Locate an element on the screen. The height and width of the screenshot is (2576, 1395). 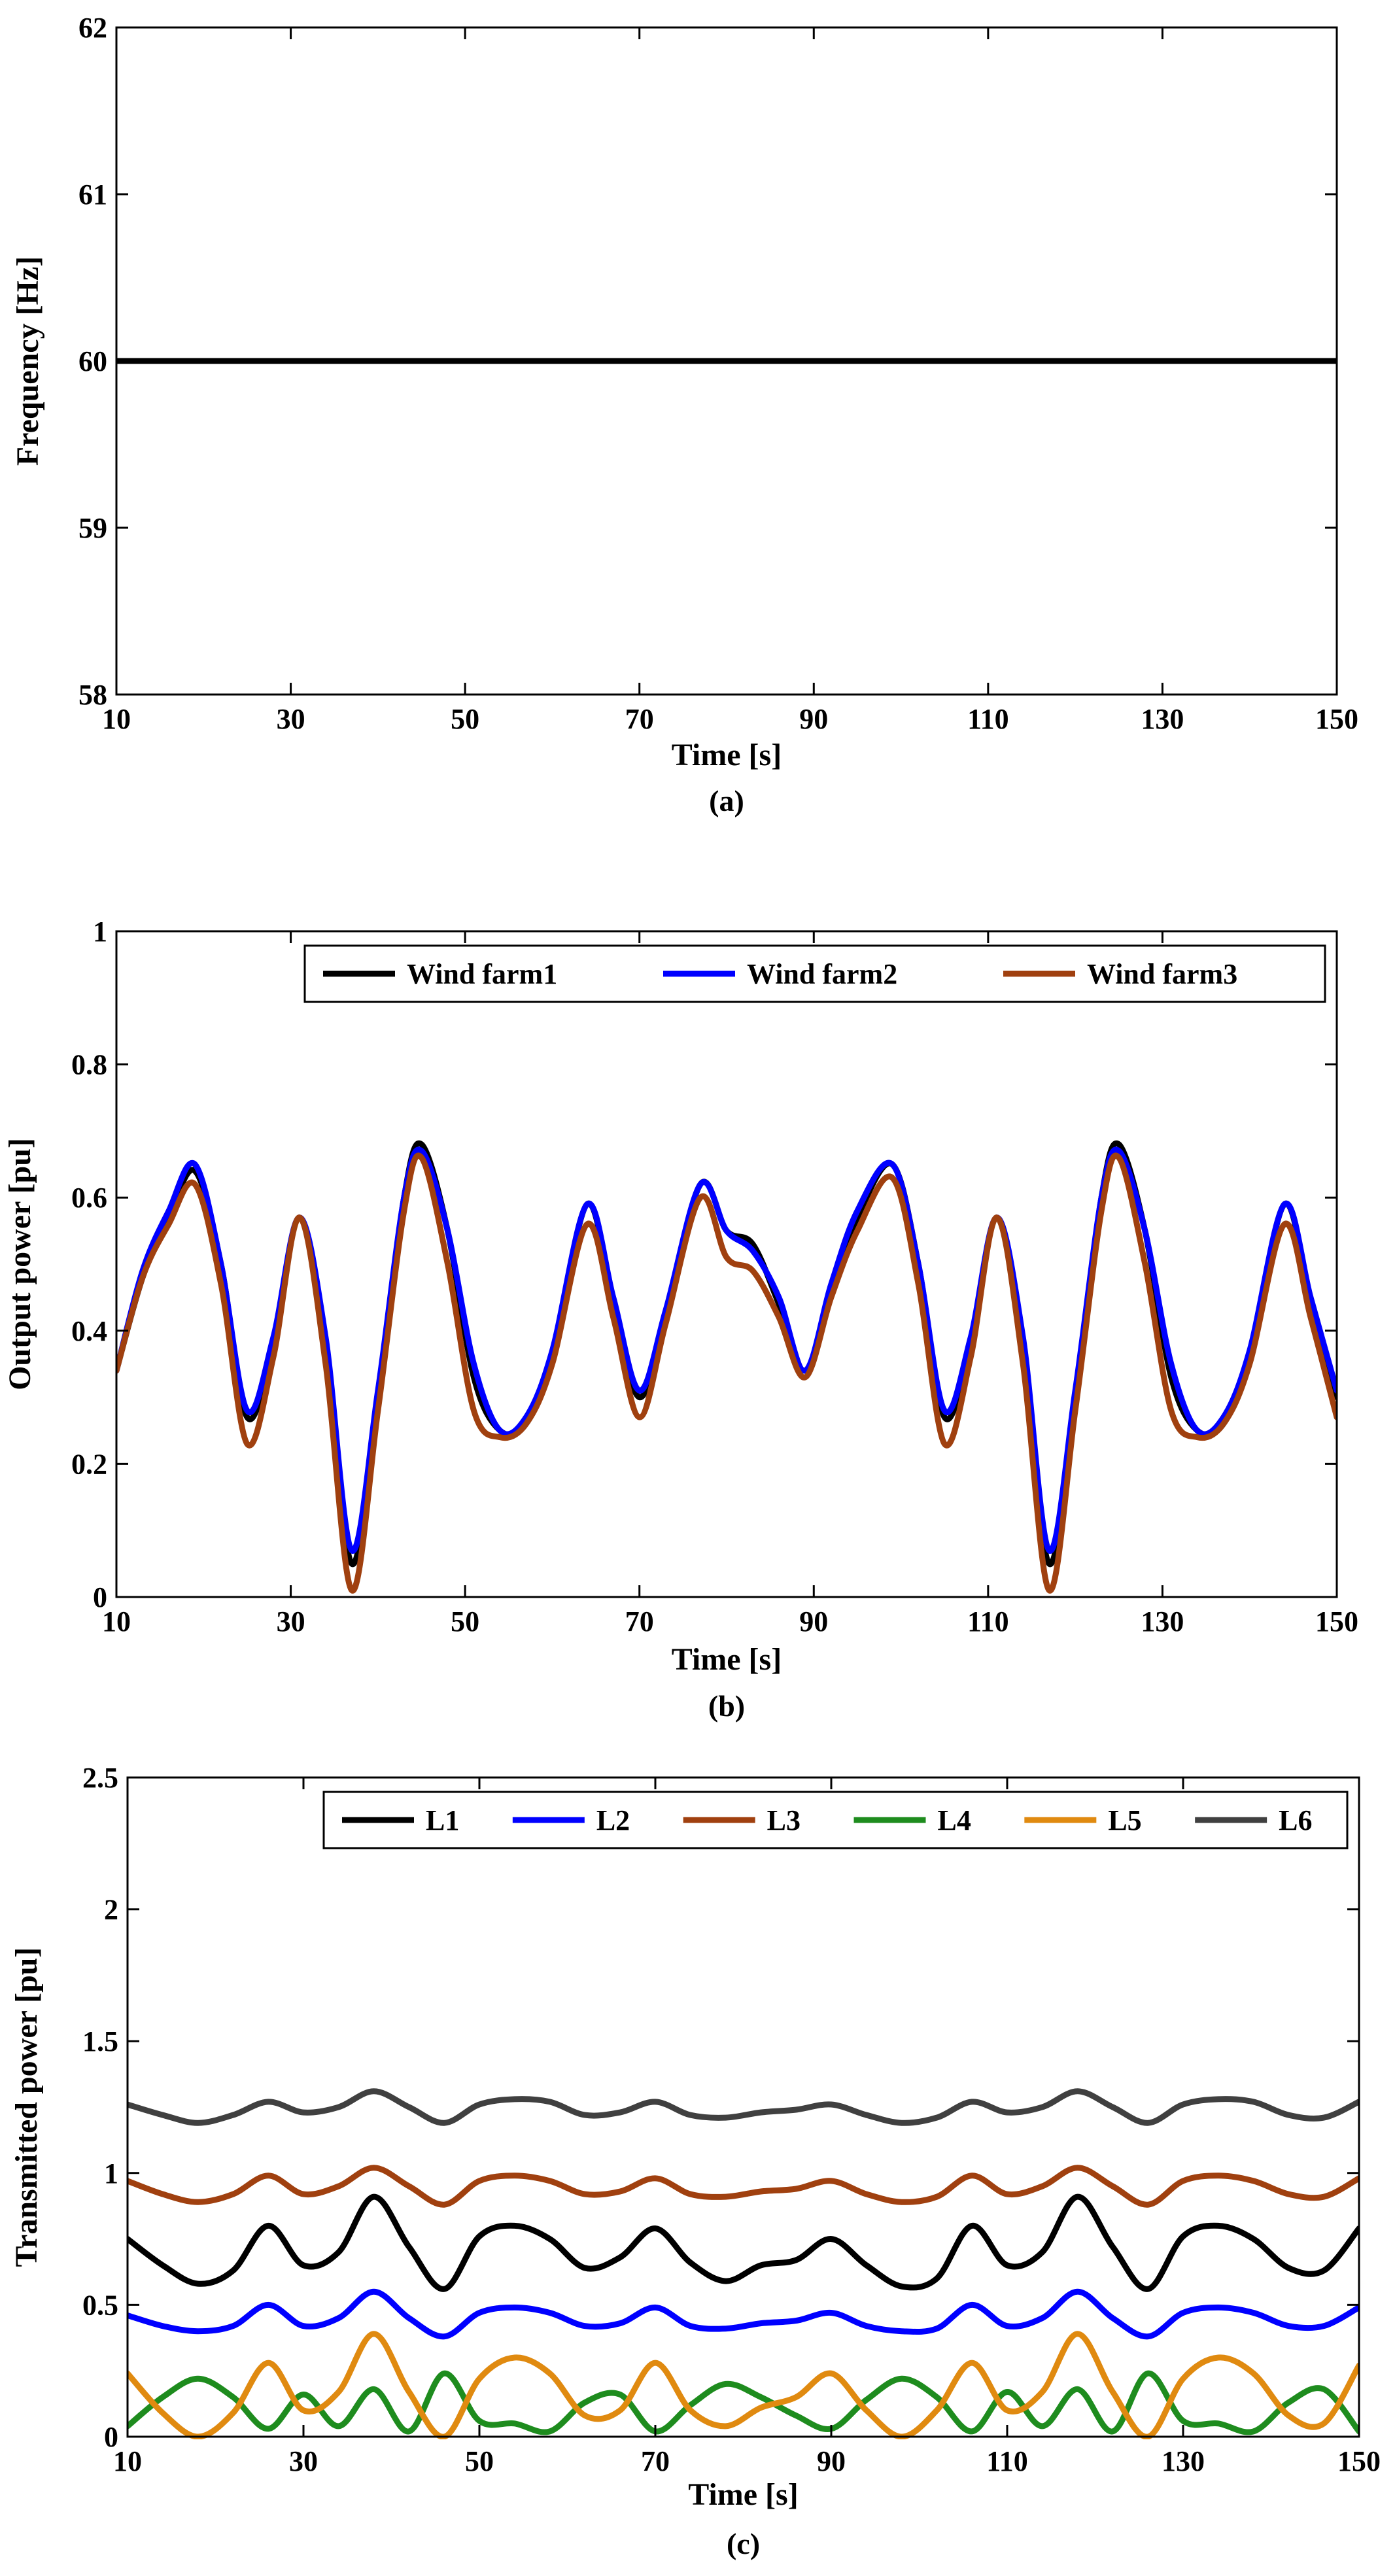
legend-label: Wind farm1 is located at coordinates (482, 974).